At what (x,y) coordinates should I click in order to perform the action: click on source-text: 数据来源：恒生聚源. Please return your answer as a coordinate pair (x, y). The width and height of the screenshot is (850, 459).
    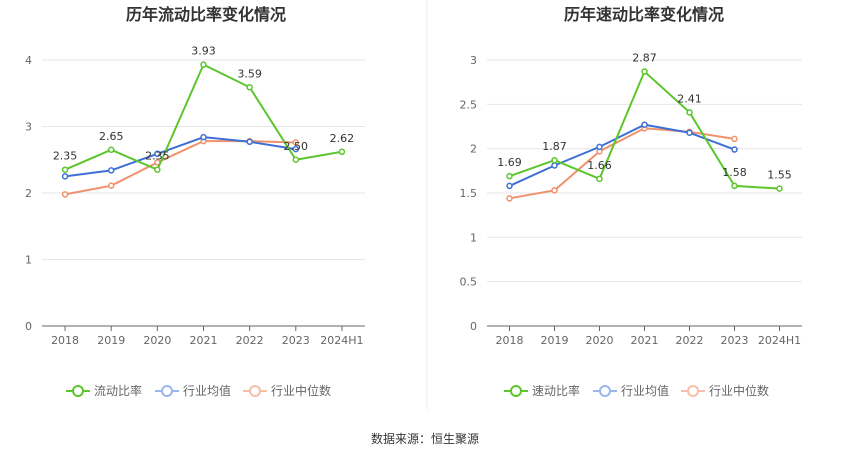
    Looking at the image, I should click on (425, 438).